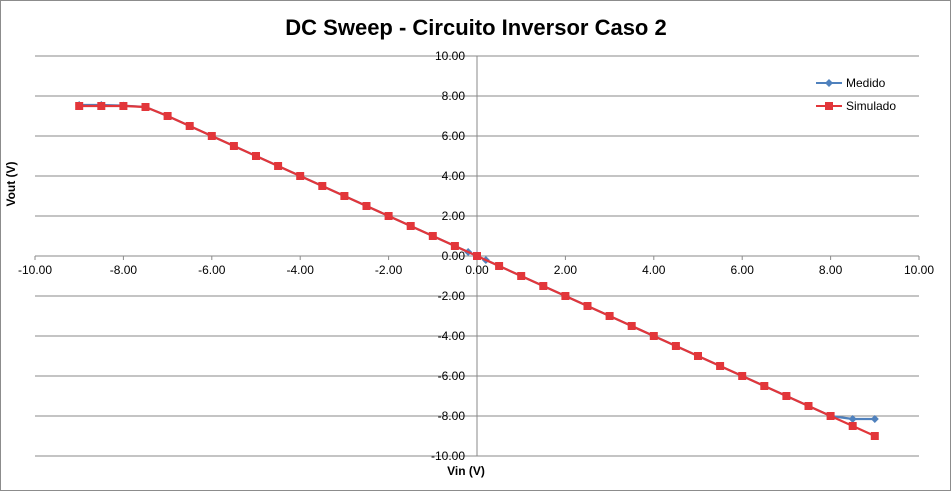 The height and width of the screenshot is (495, 951). I want to click on x-tick-label: 6.00, so click(743, 270).